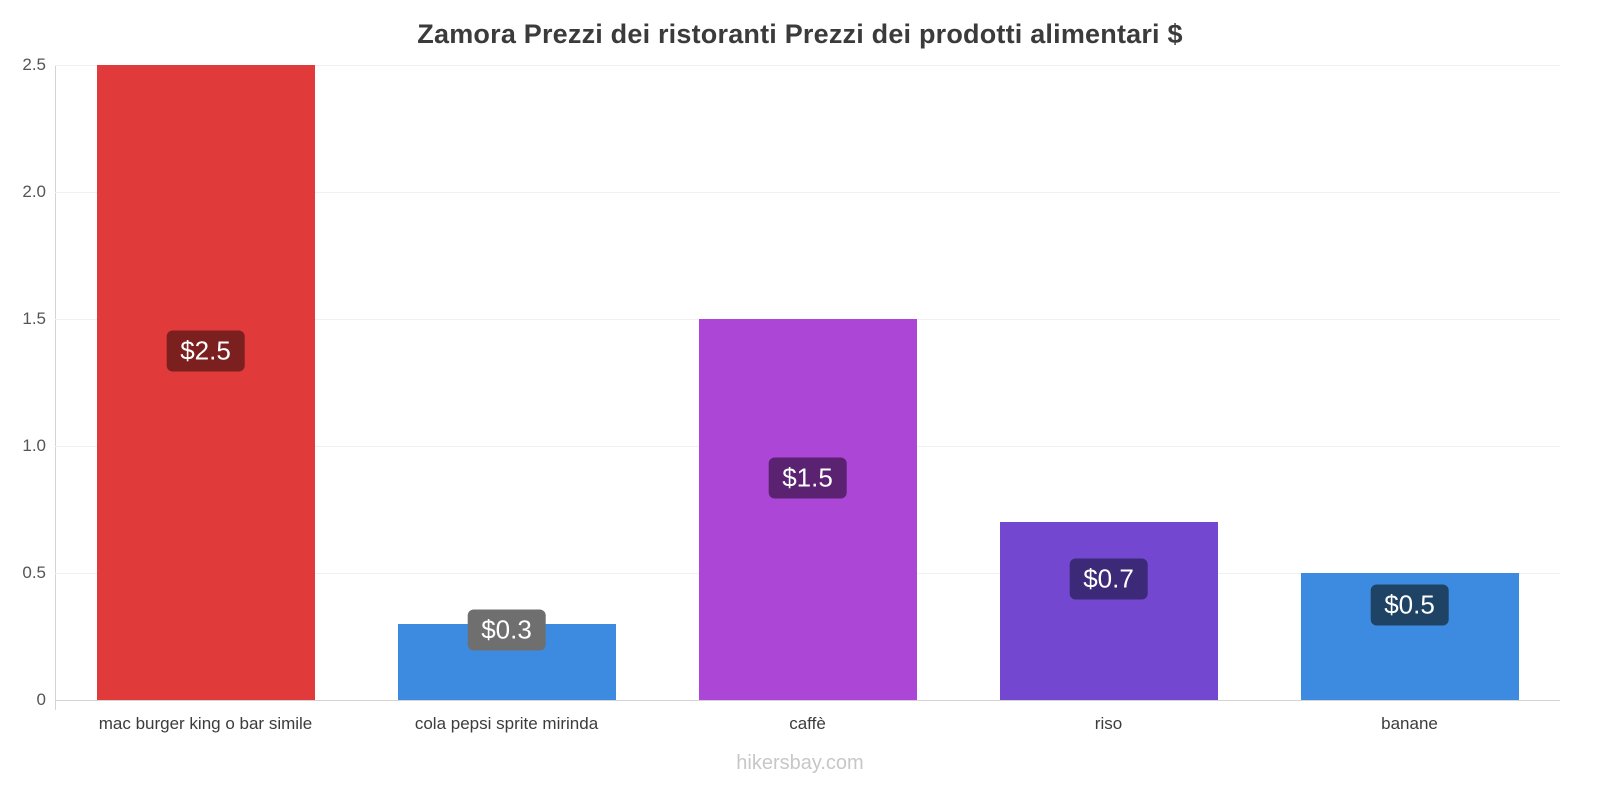 The width and height of the screenshot is (1600, 800). Describe the element at coordinates (34, 191) in the screenshot. I see `y-axis-tick-label: 2.0` at that location.